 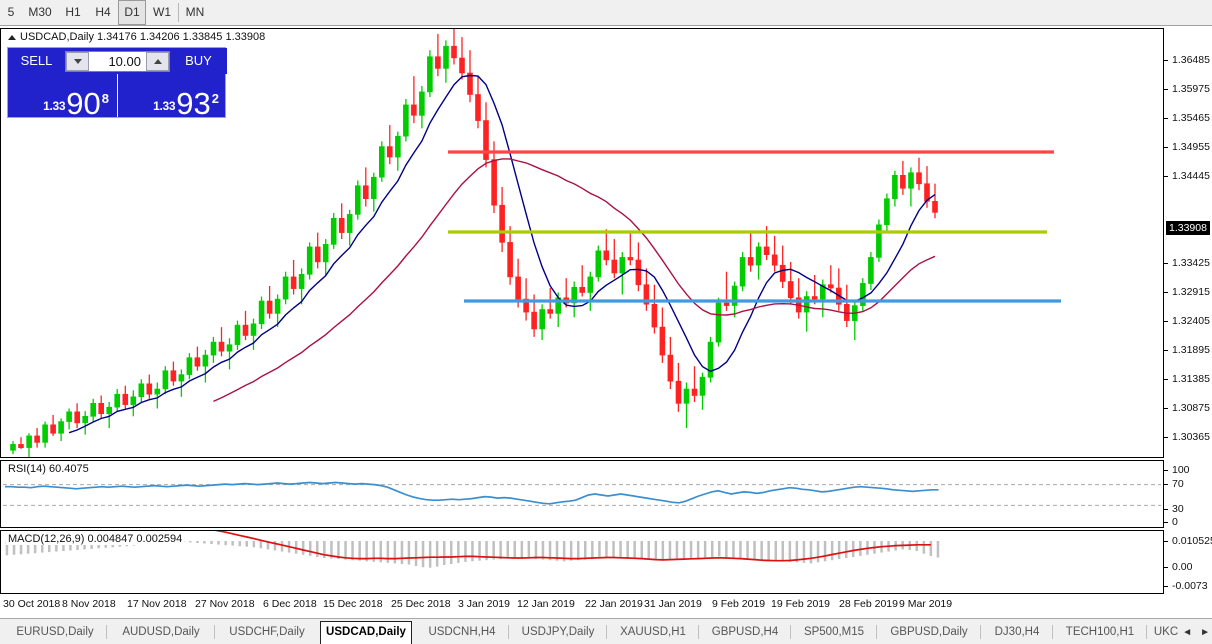 I want to click on axis-tick-label: 30, so click(x=1178, y=509).